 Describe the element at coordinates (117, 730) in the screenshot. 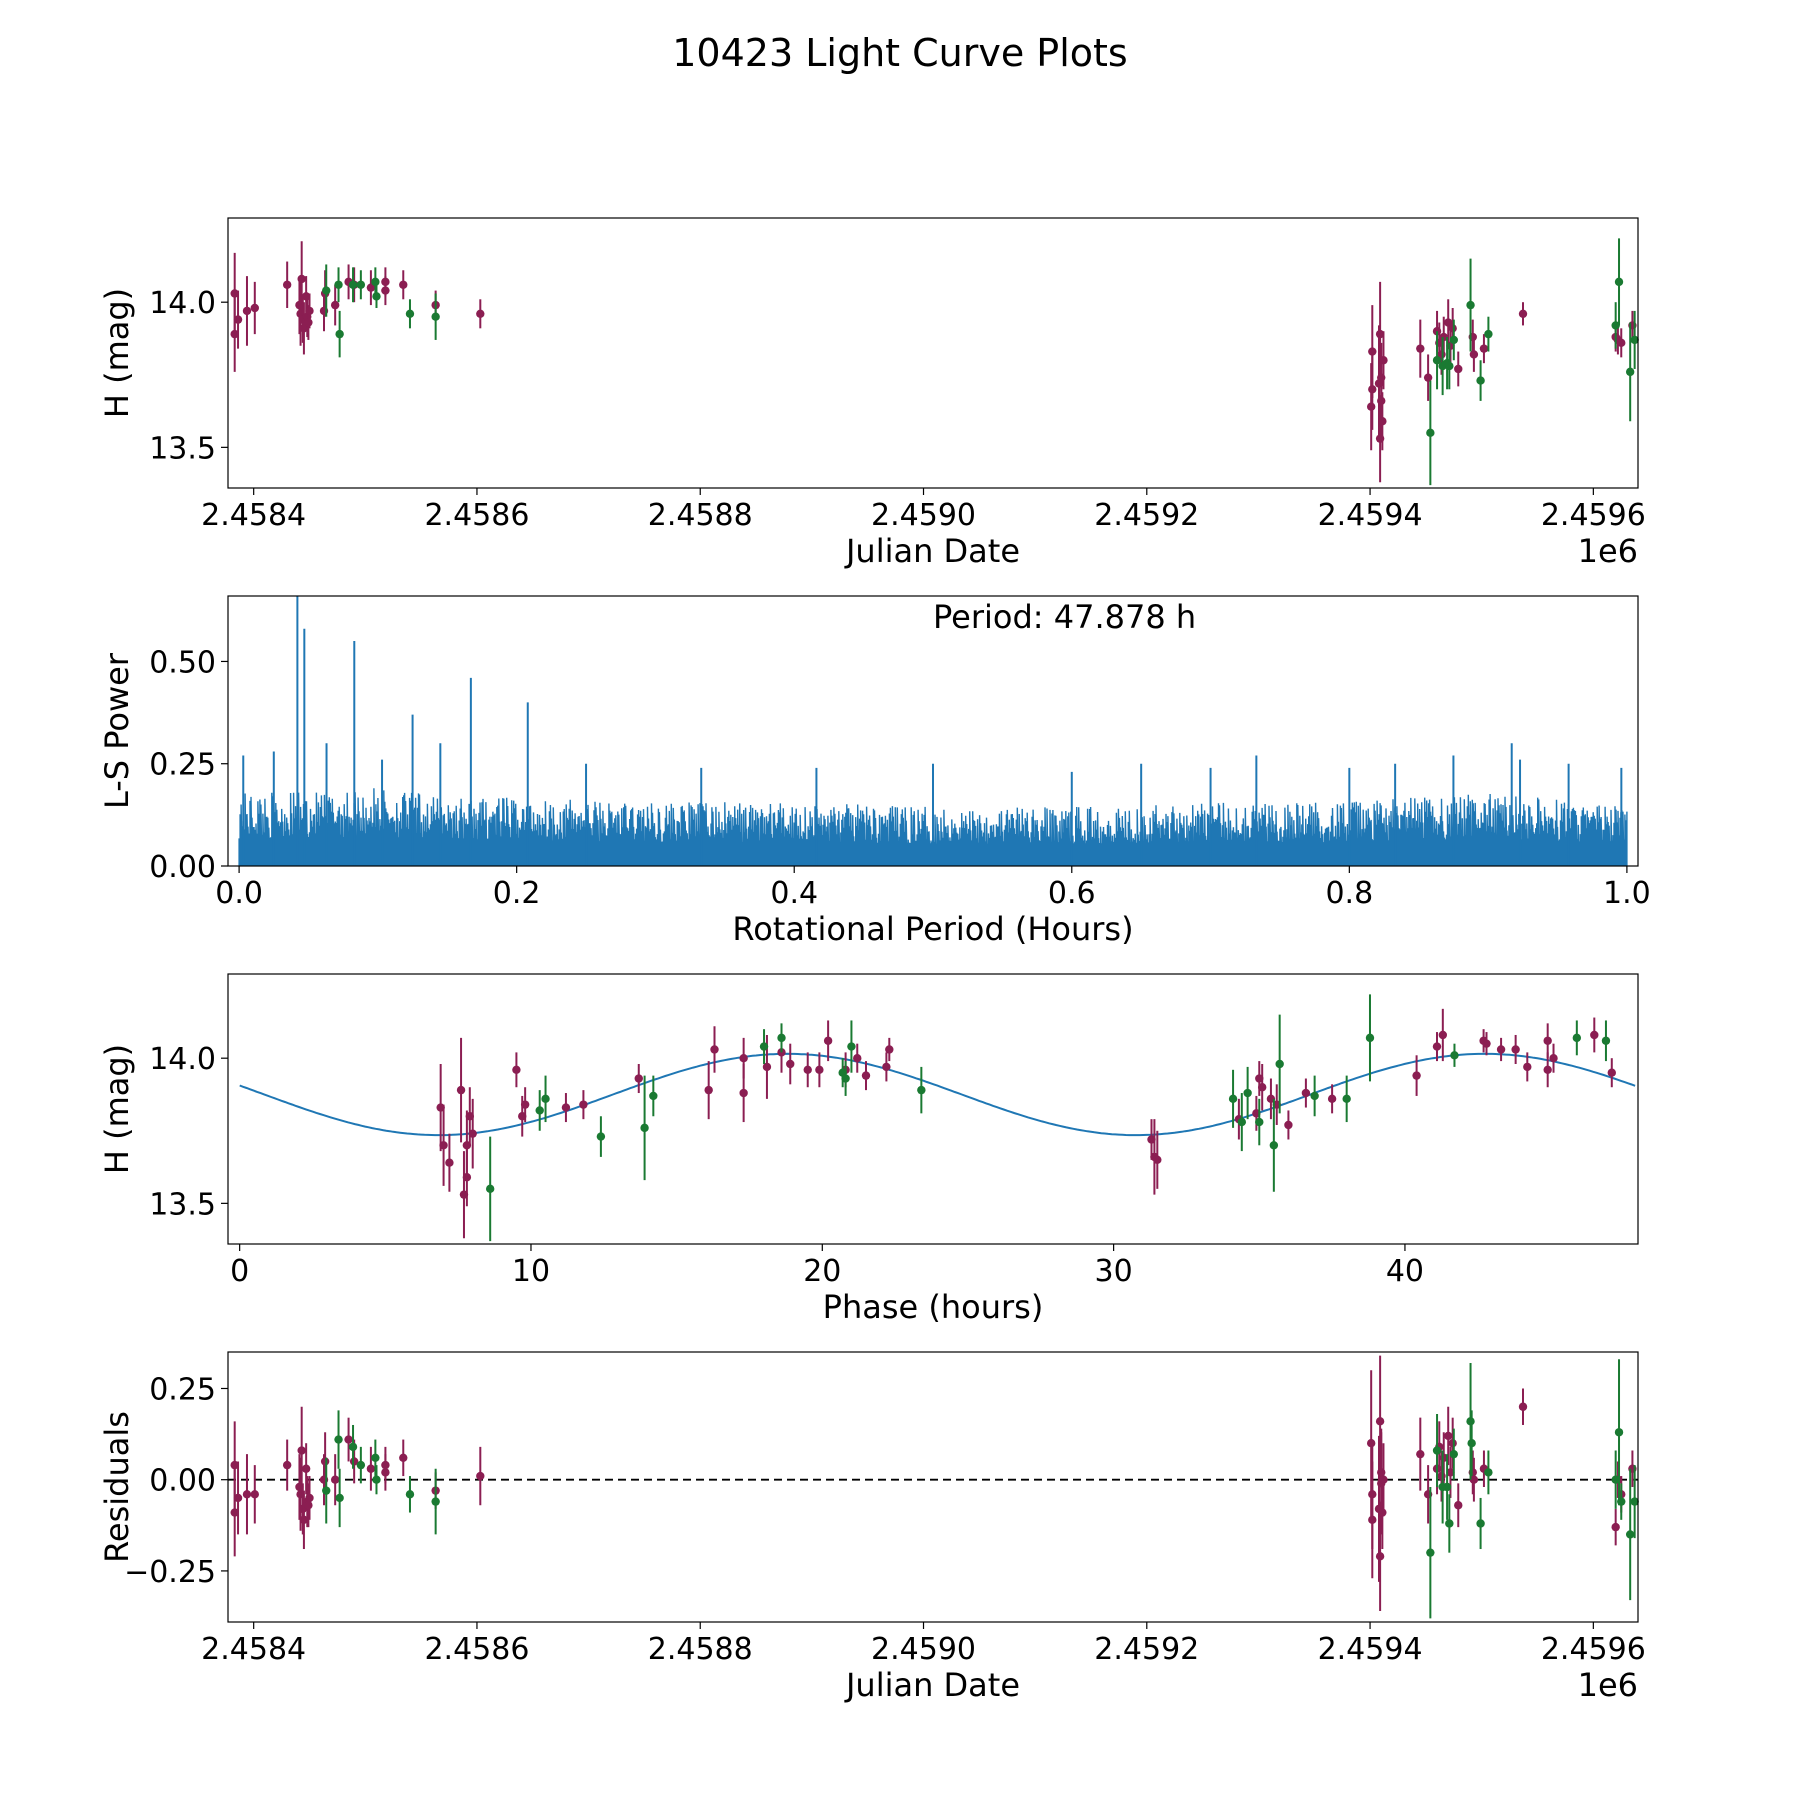

I see `periodogram-ylabel: L-S Power` at that location.